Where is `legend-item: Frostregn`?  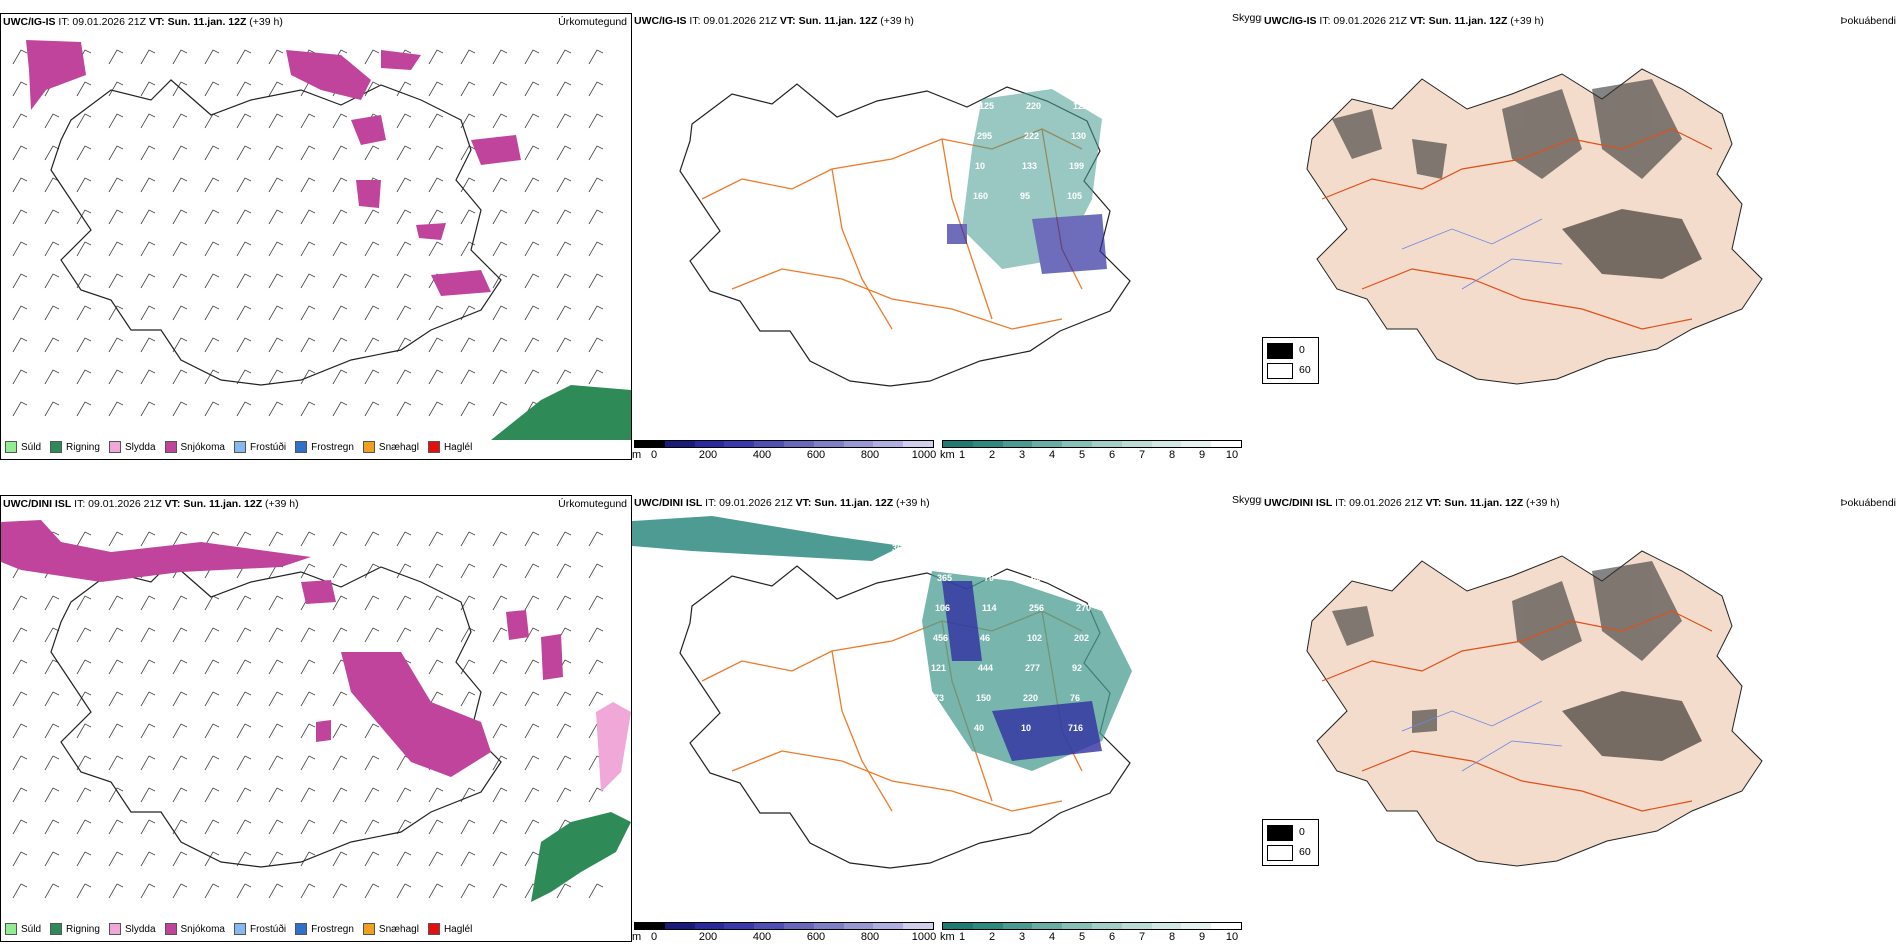 legend-item: Frostregn is located at coordinates (324, 929).